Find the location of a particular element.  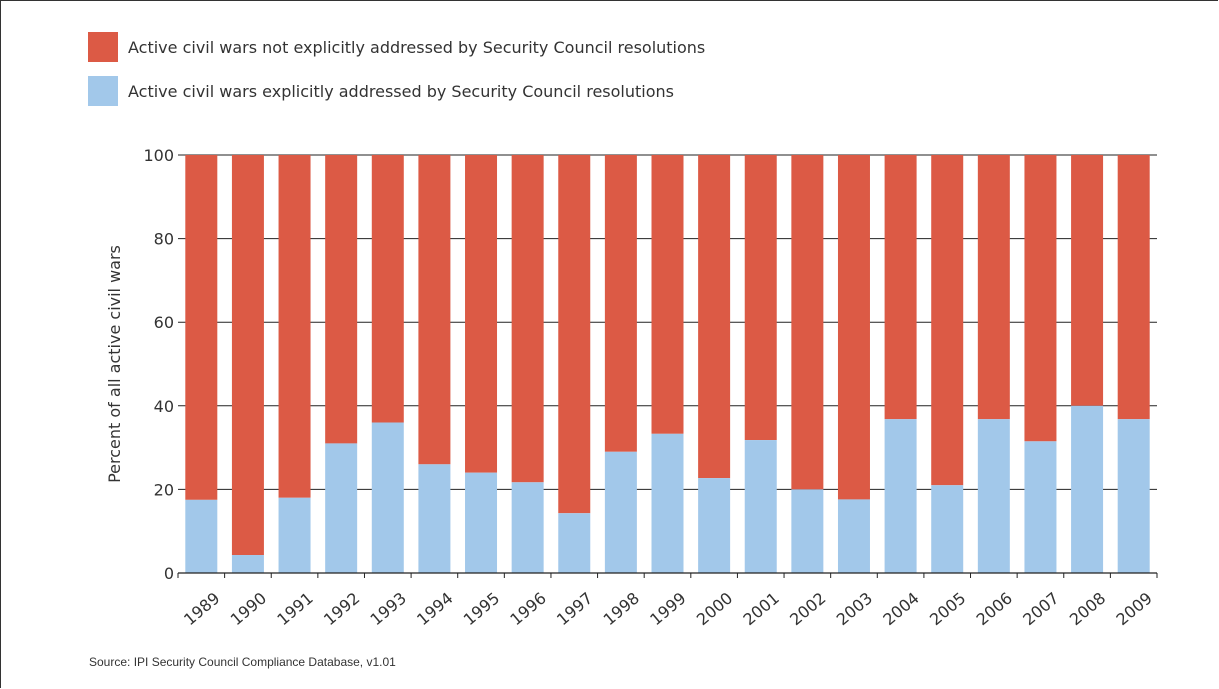

x-tick-label: 1994 is located at coordinates (434, 608).